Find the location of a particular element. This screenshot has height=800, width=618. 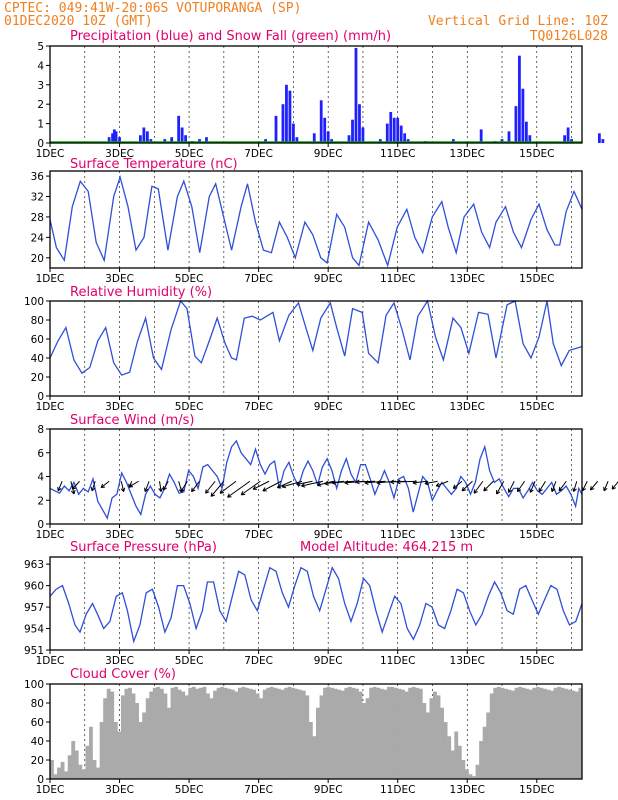

x-tick-label: 15DEC is located at coordinates (536, 790).